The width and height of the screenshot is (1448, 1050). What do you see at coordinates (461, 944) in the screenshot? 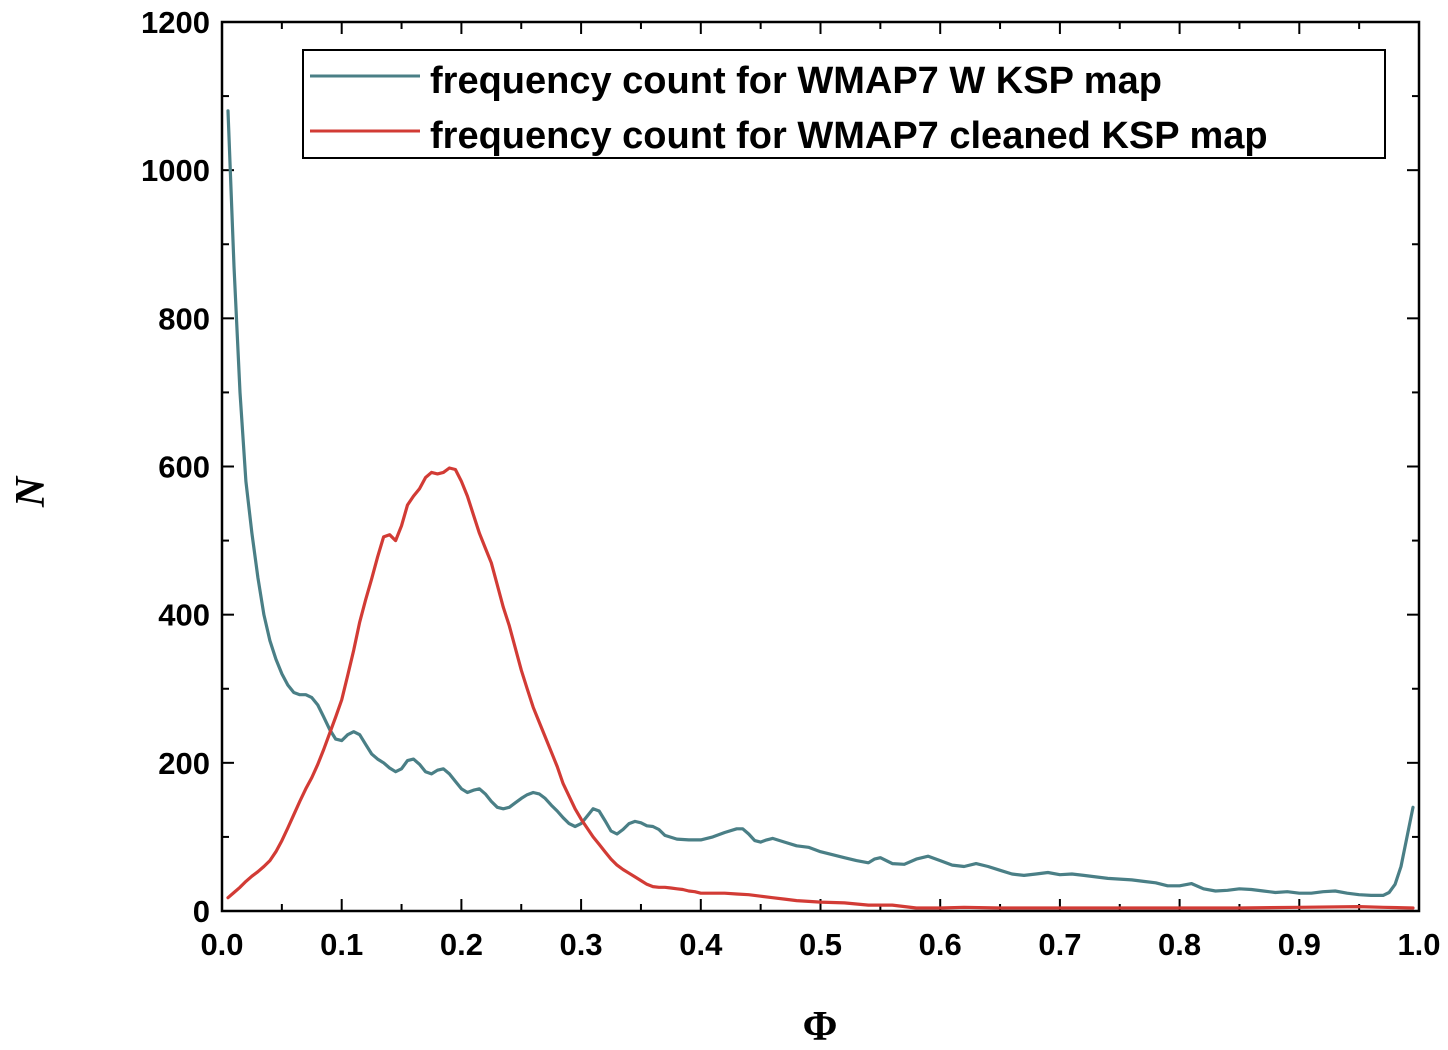
I see `x-tick-label: 0.2` at bounding box center [461, 944].